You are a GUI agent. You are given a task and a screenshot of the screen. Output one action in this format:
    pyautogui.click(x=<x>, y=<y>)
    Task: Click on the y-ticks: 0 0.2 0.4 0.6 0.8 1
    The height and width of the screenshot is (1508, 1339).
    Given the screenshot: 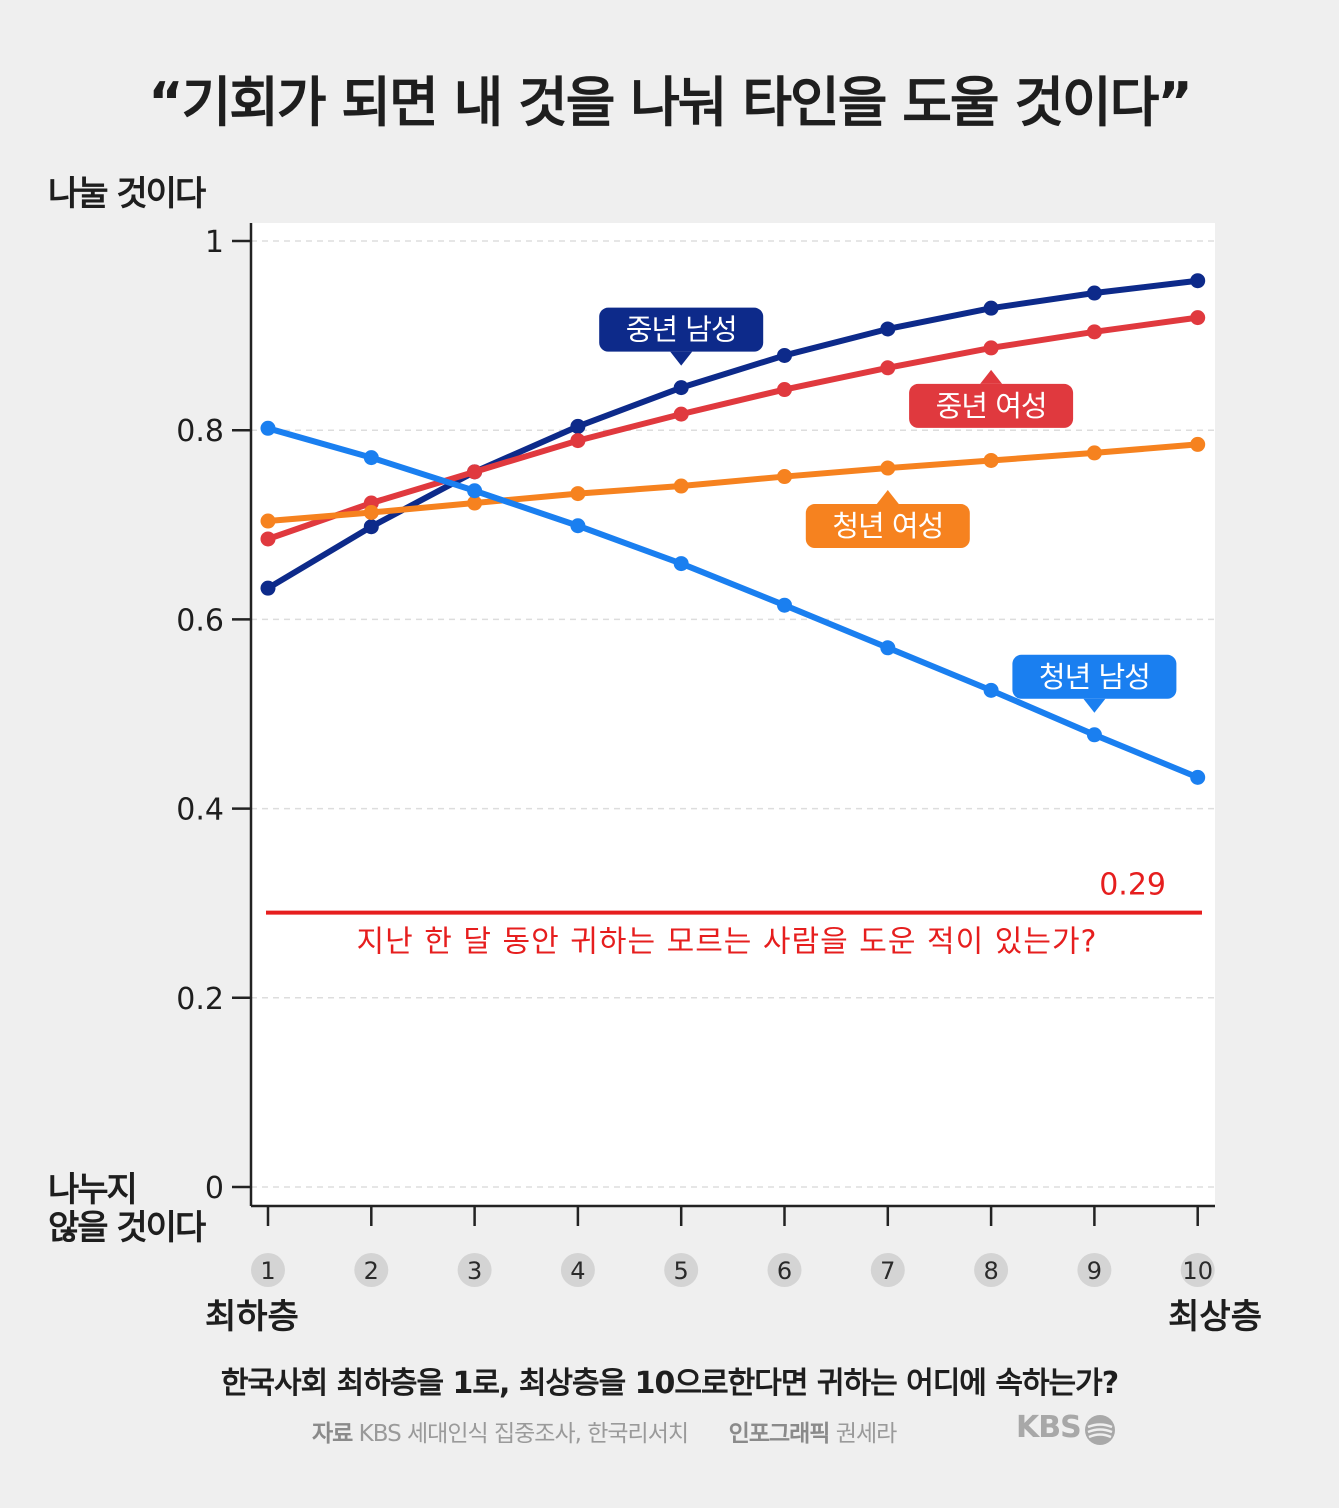 What is the action you would take?
    pyautogui.click(x=213, y=715)
    